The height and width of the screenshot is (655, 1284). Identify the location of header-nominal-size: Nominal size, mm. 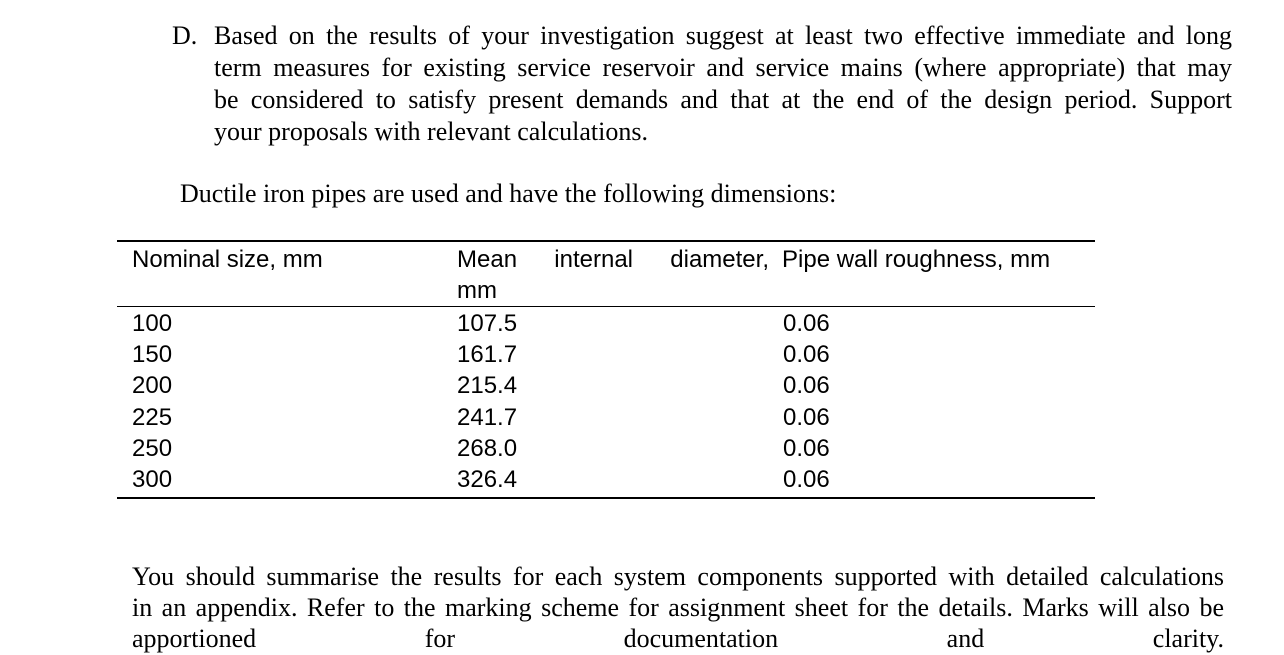
(227, 259).